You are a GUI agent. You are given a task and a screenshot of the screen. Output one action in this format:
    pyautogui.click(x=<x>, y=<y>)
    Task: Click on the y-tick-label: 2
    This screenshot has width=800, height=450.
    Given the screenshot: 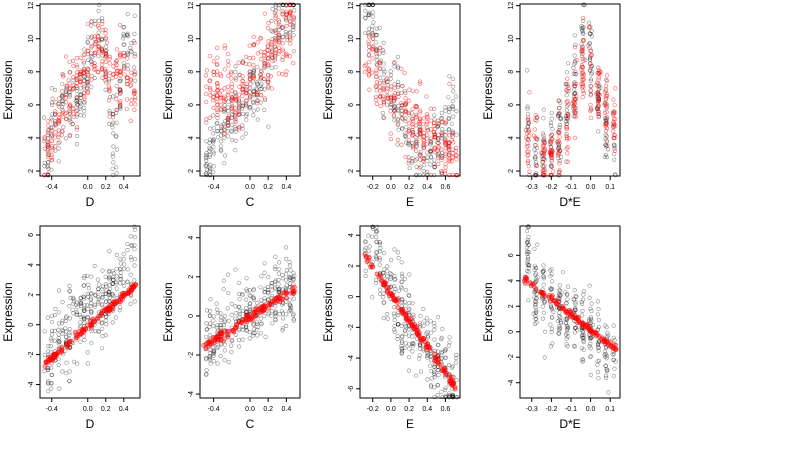 What is the action you would take?
    pyautogui.click(x=31, y=295)
    